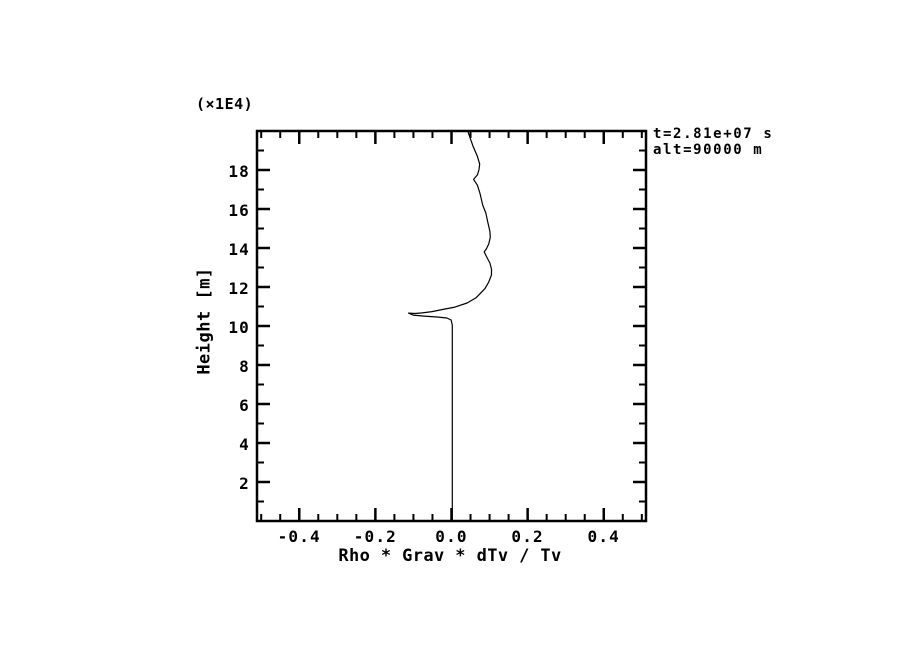 This screenshot has width=904, height=654. I want to click on data-curve, so click(450, 326).